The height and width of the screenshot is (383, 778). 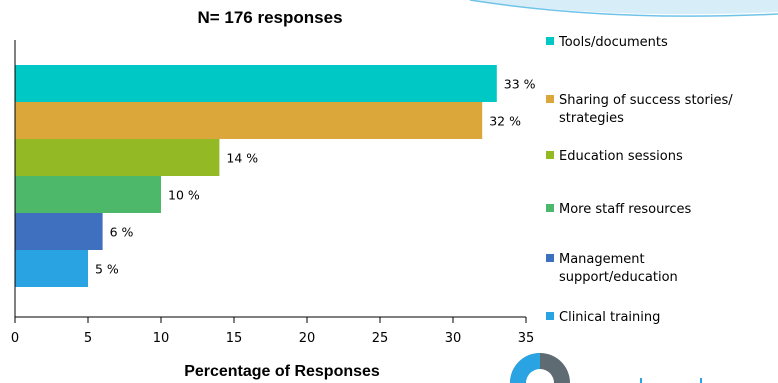 What do you see at coordinates (88, 338) in the screenshot?
I see `x-tick-label-1: 5` at bounding box center [88, 338].